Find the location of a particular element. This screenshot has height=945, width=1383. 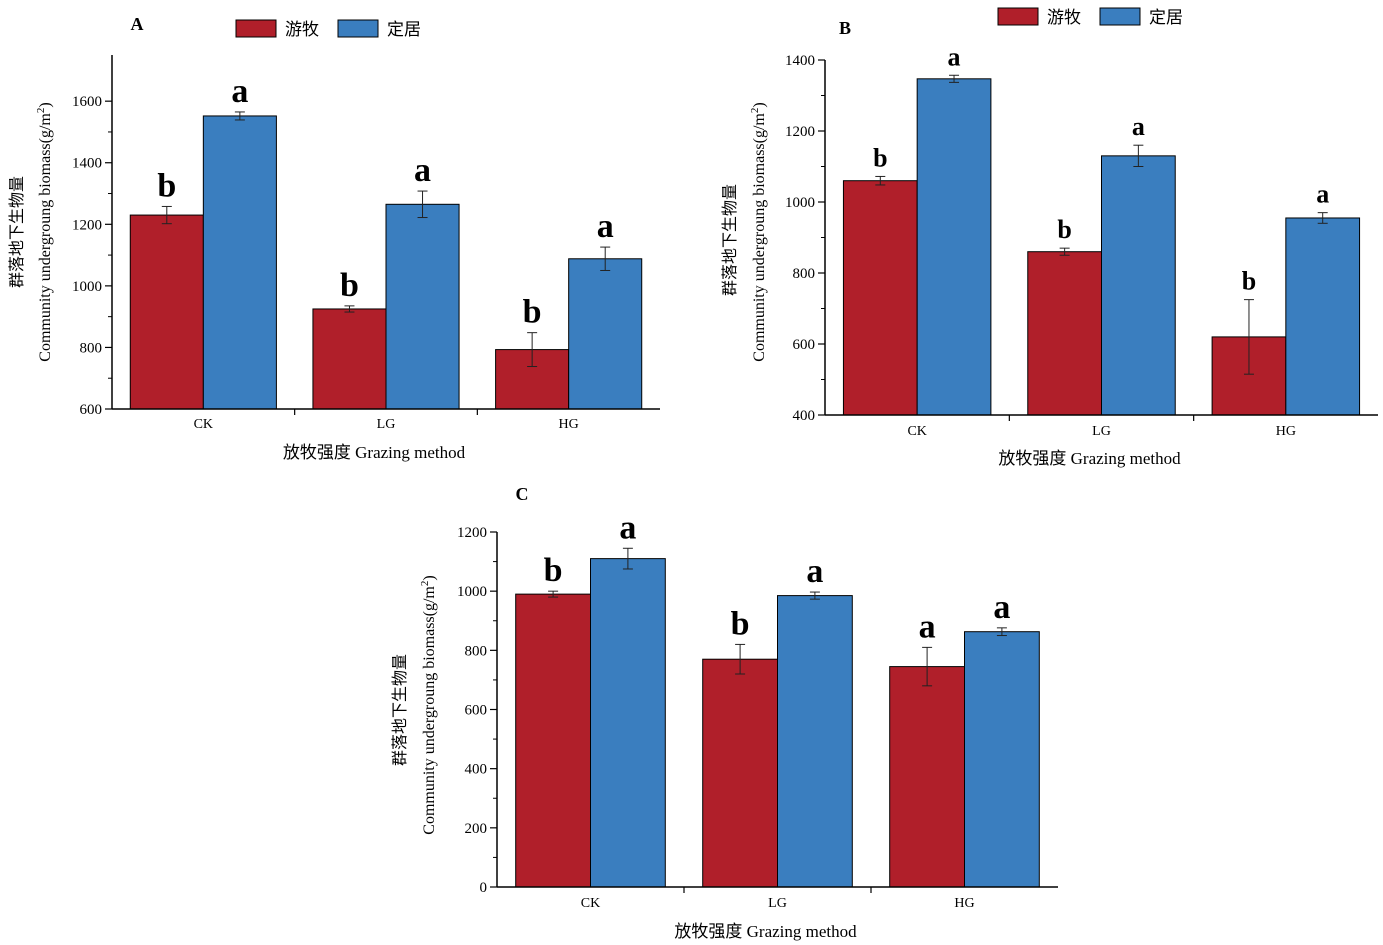

bar-nomadic-hg is located at coordinates (927, 777).